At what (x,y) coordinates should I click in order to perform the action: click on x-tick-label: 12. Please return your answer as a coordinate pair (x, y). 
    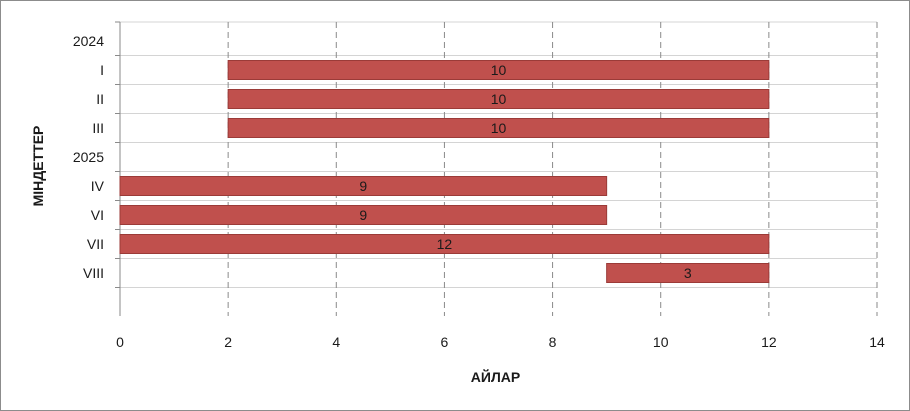
    Looking at the image, I should click on (769, 342).